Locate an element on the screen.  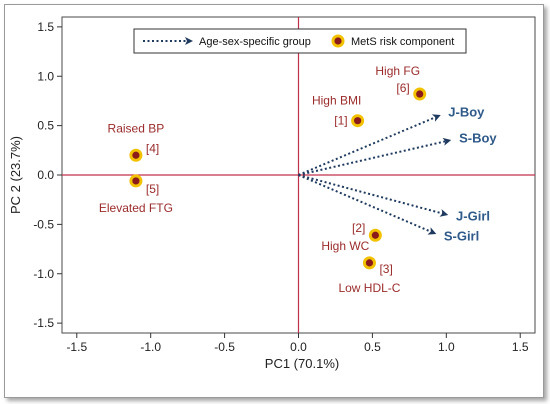
x-axis-title: PC1 (70.1%) is located at coordinates (302, 363).